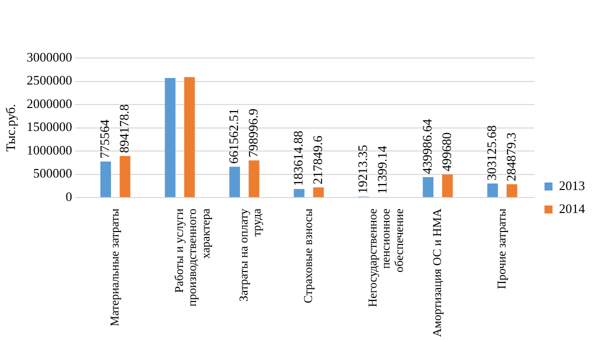 This screenshot has width=605, height=340. Describe the element at coordinates (492, 152) in the screenshot. I see `data-label: 303125.68` at that location.